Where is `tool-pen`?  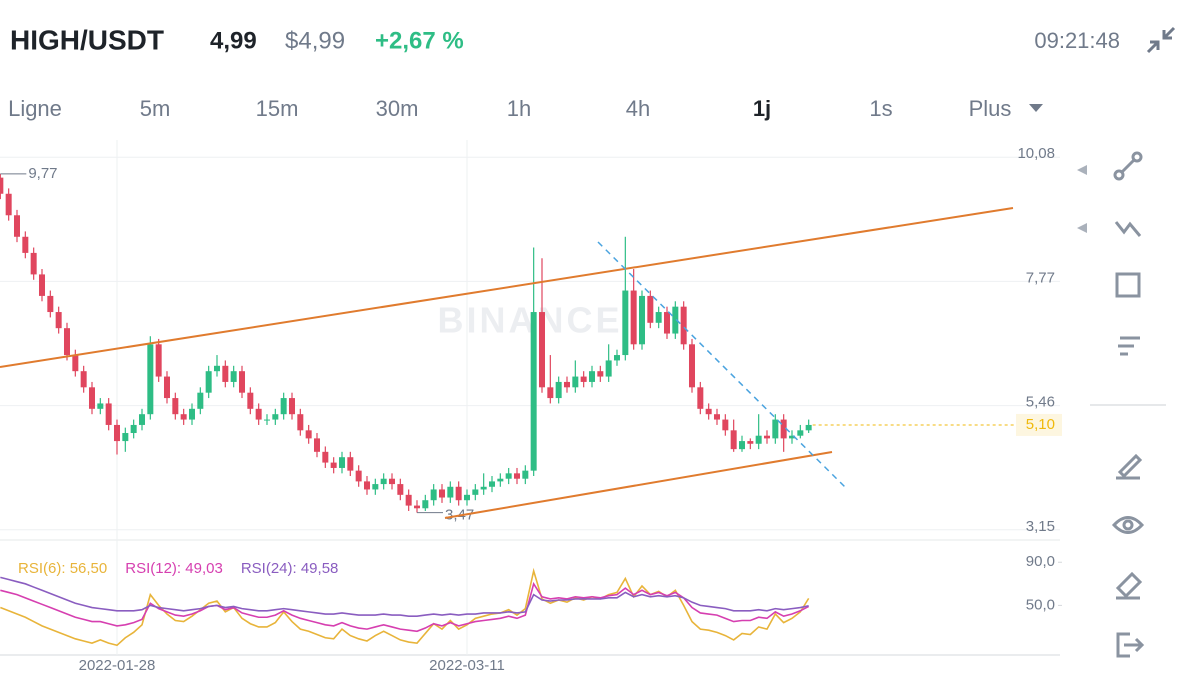 tool-pen is located at coordinates (1129, 466).